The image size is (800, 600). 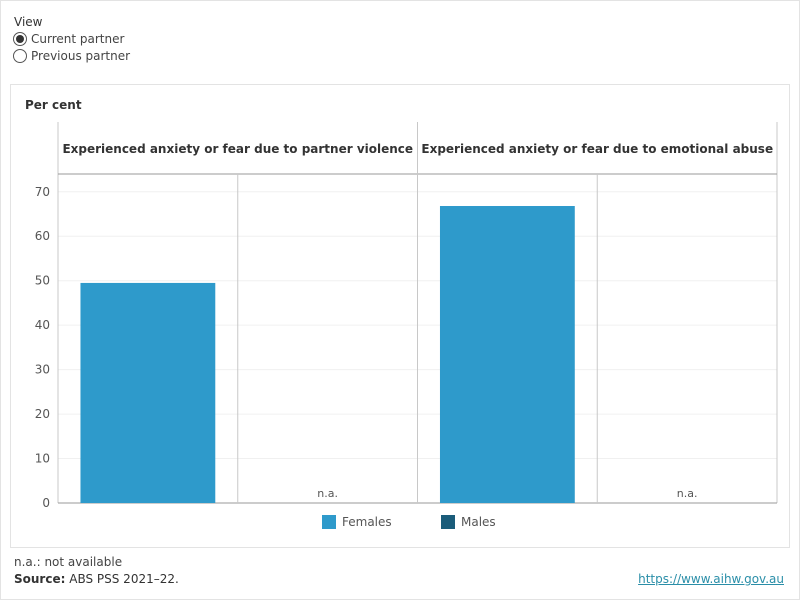 What do you see at coordinates (42, 192) in the screenshot?
I see `y-tick-label: 70` at bounding box center [42, 192].